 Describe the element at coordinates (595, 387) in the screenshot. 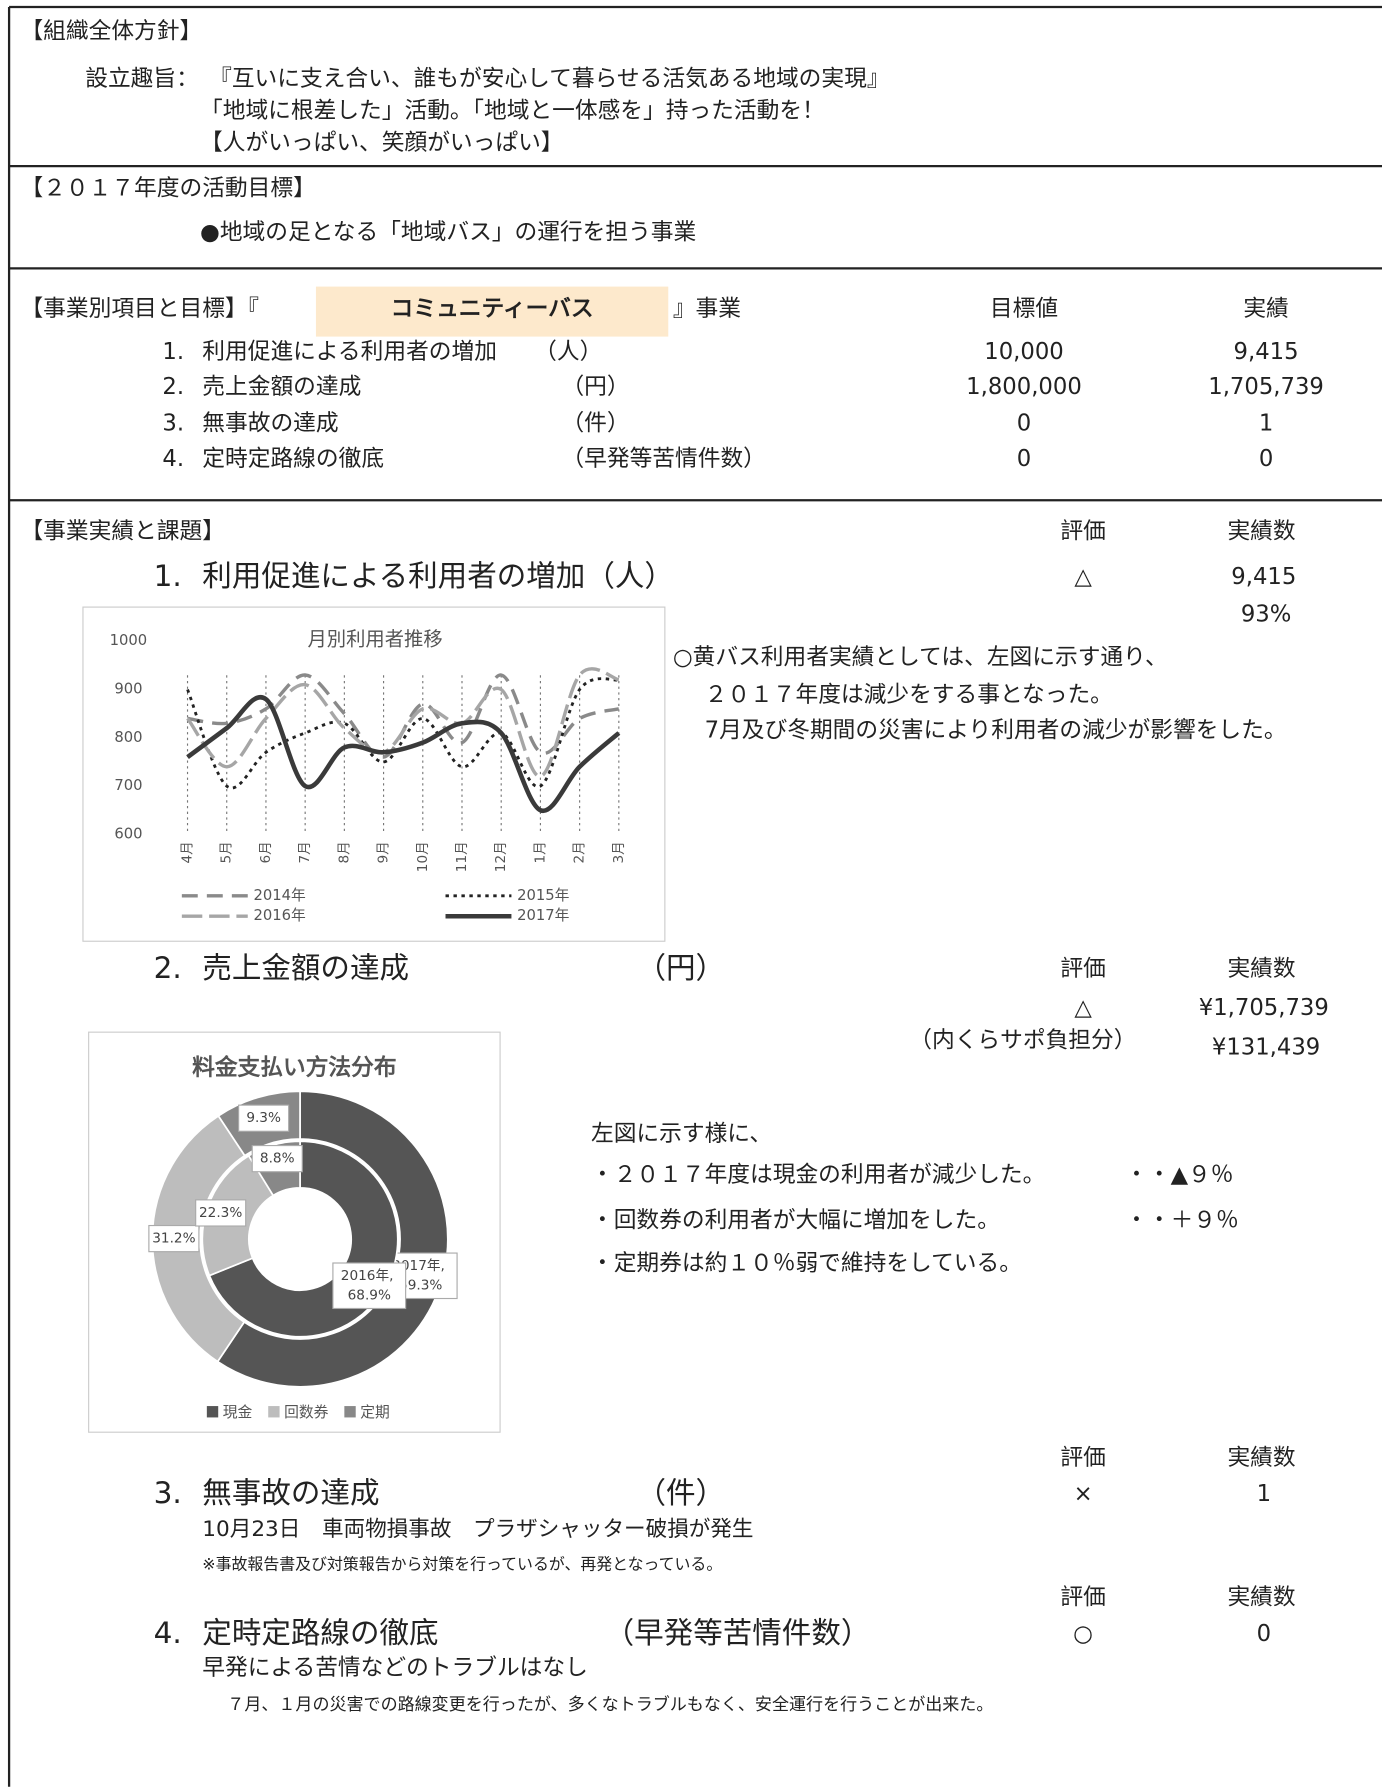

I see `row-unit: （円）` at that location.